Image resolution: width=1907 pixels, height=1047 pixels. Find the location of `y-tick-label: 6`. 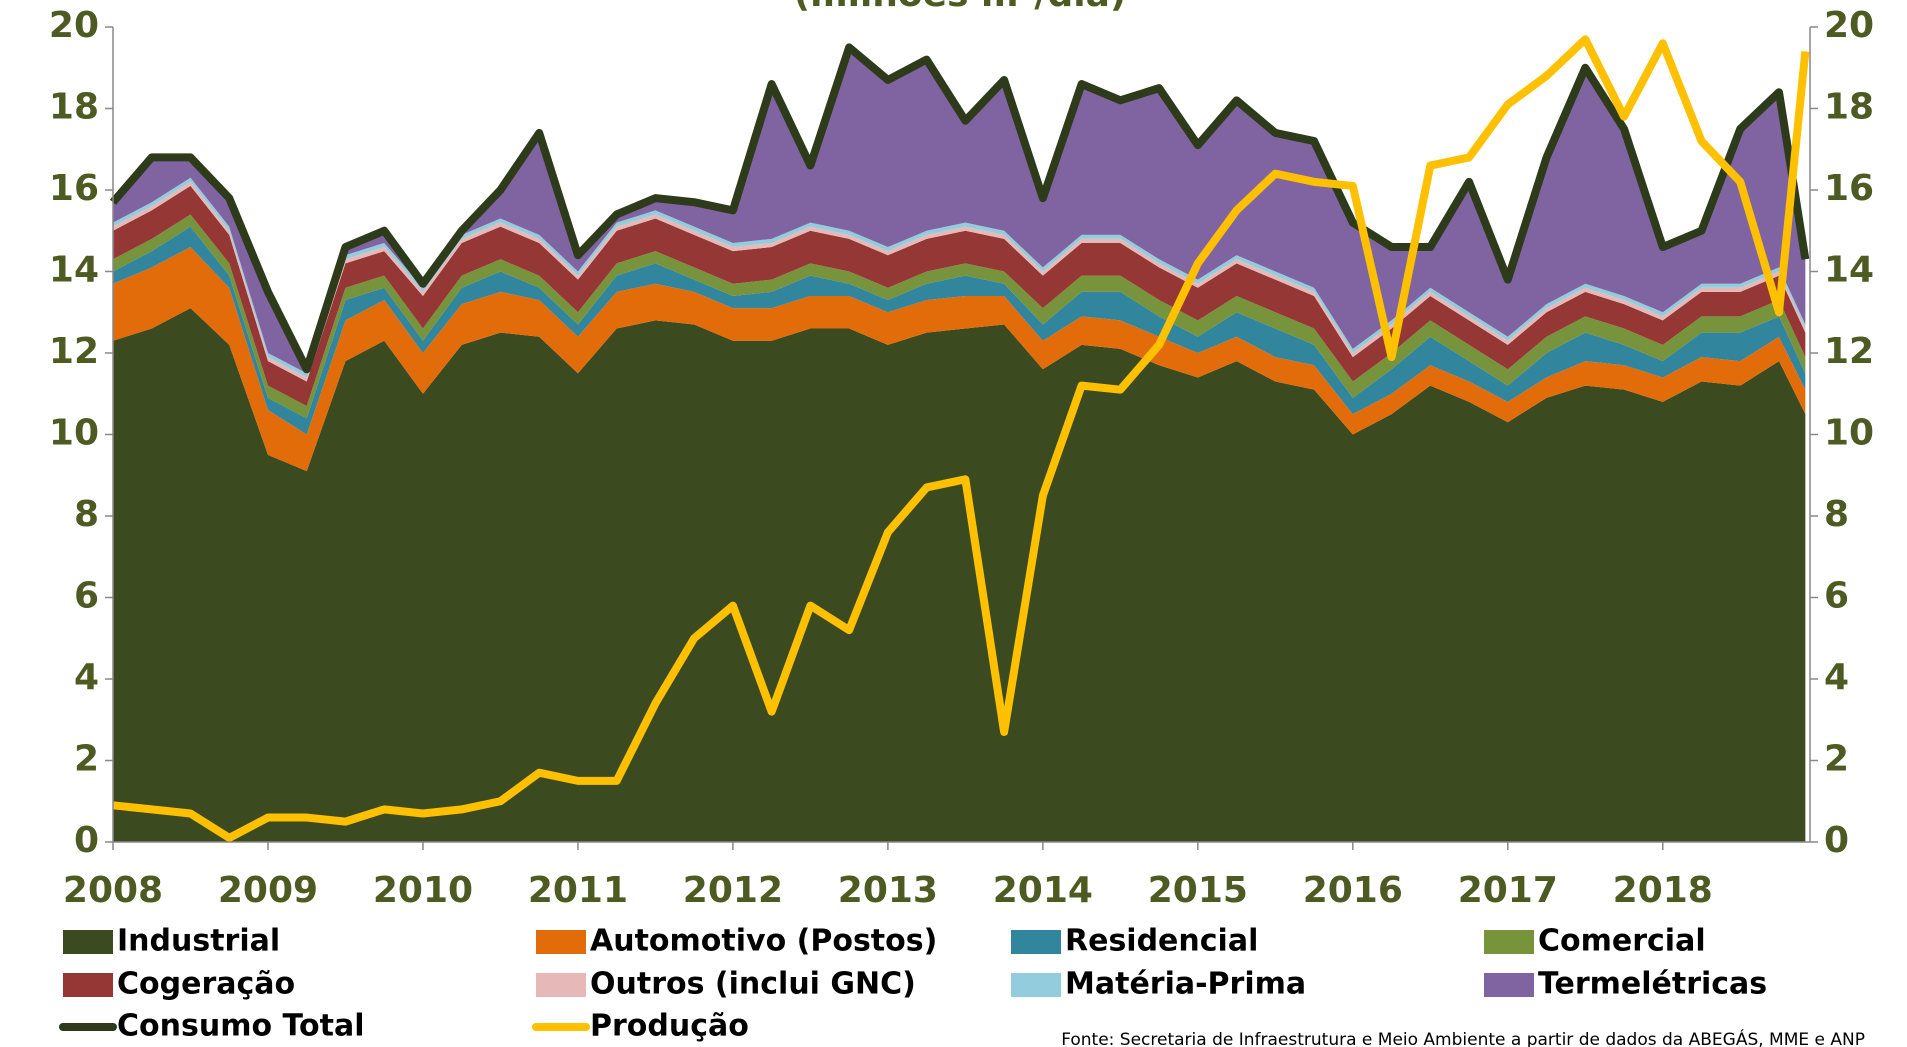

y-tick-label: 6 is located at coordinates (86, 596).